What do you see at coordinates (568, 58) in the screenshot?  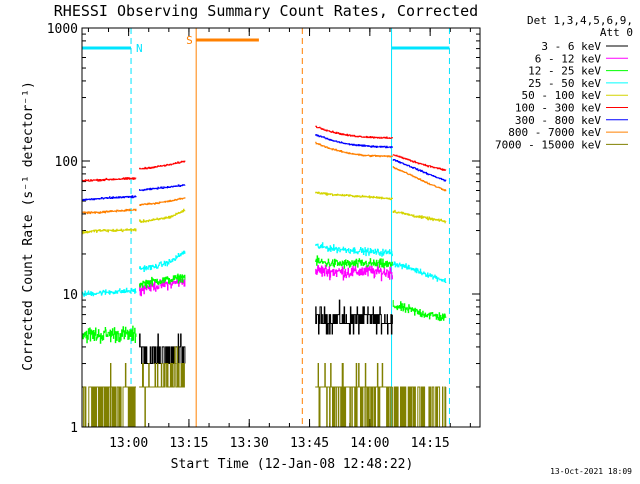 I see `legend-label-6-12-kev: 6 - 12 keV` at bounding box center [568, 58].